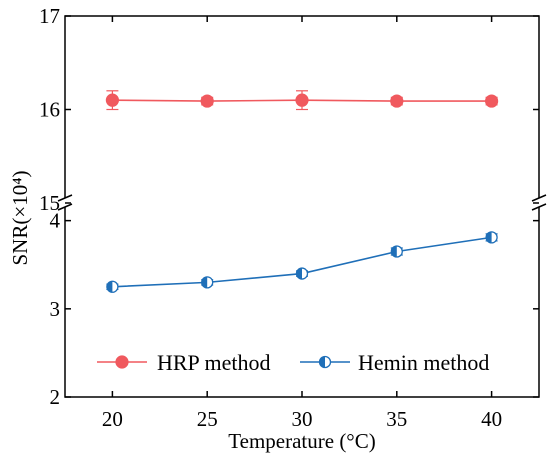 Image resolution: width=550 pixels, height=462 pixels. Describe the element at coordinates (122, 362) in the screenshot. I see `legend-hrp-marker` at that location.